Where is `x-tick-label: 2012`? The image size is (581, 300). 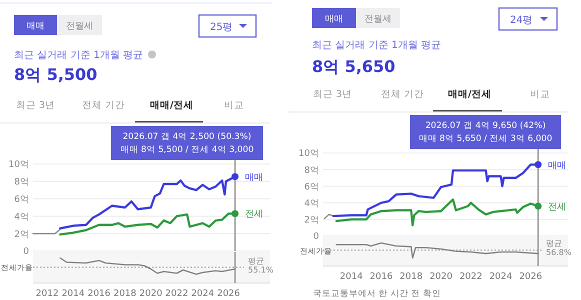
x-tick-label: 2012 is located at coordinates (47, 294).